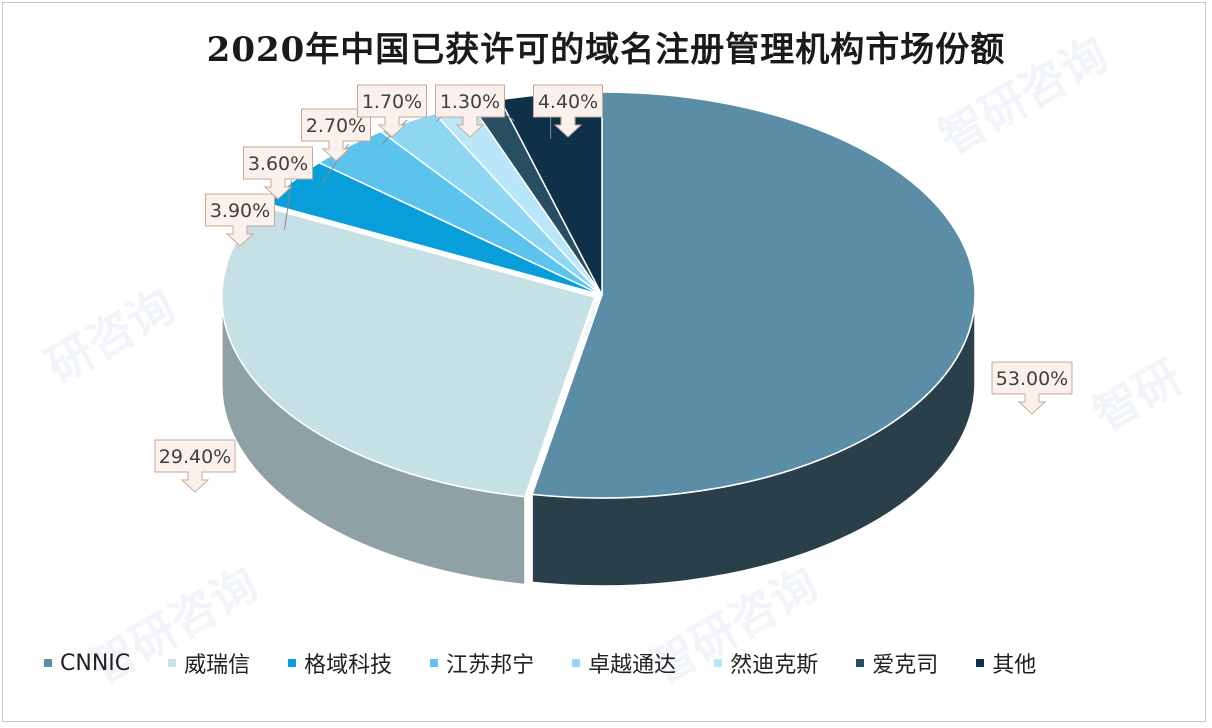  Describe the element at coordinates (348, 665) in the screenshot. I see `legend-label: 格域科技` at that location.